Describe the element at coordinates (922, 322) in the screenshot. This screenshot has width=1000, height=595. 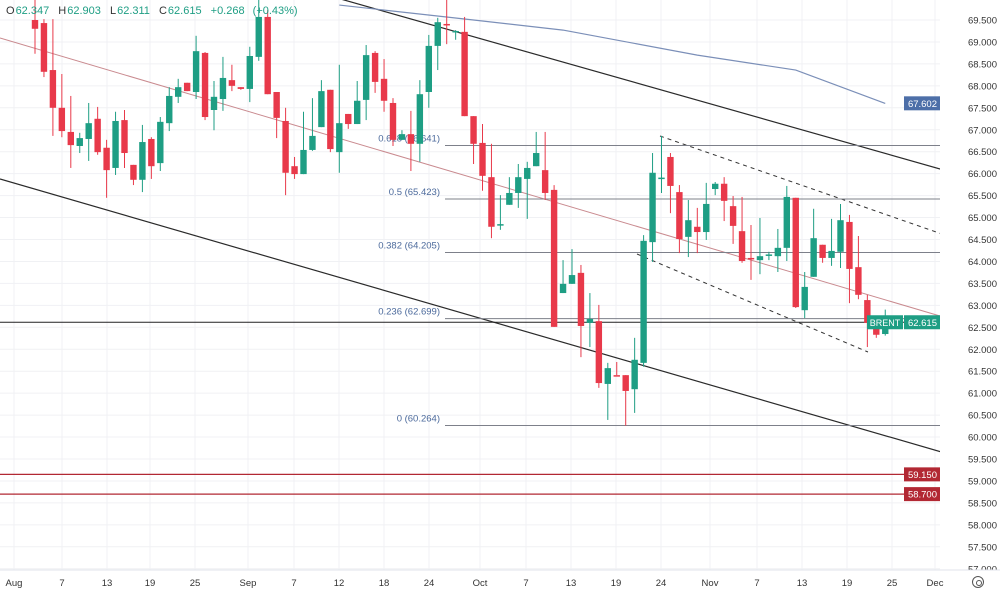
I see `last-price-tag-background` at that location.